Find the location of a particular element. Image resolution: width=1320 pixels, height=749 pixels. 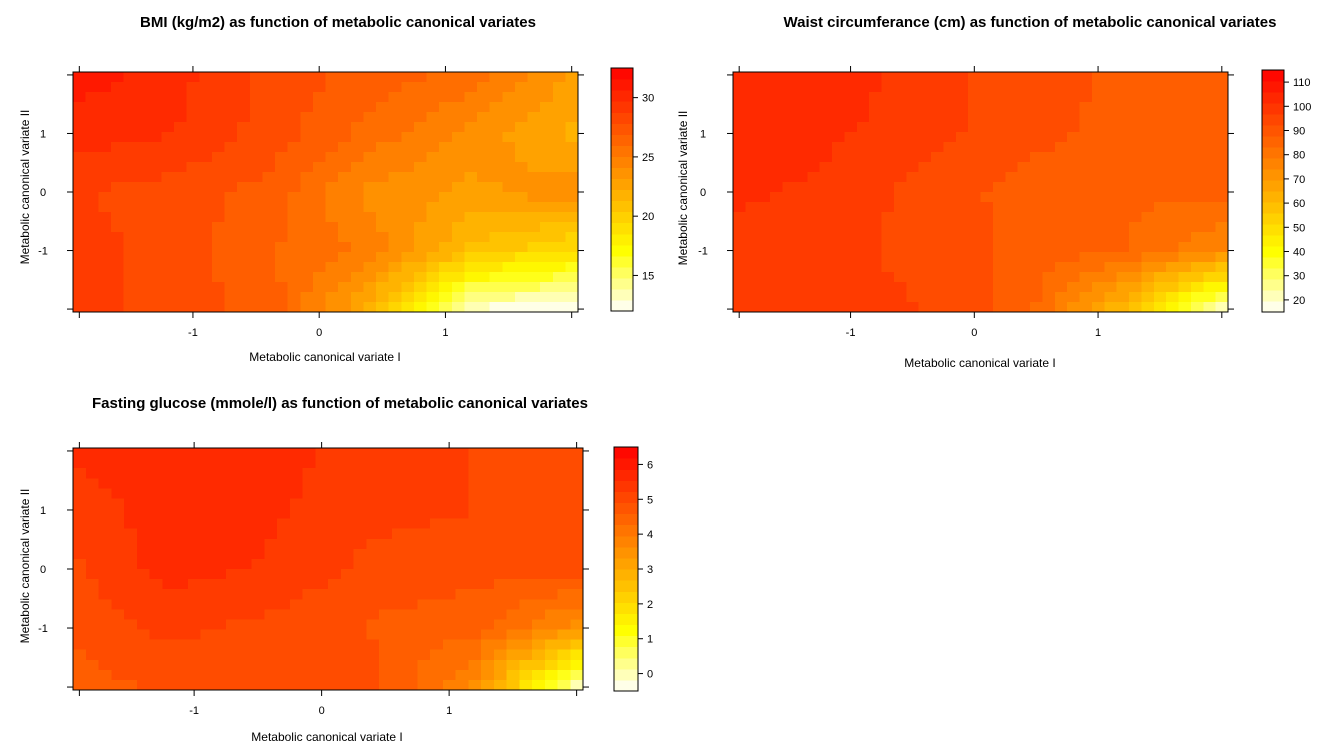

waist-colorbar-swatch is located at coordinates (1273, 186).